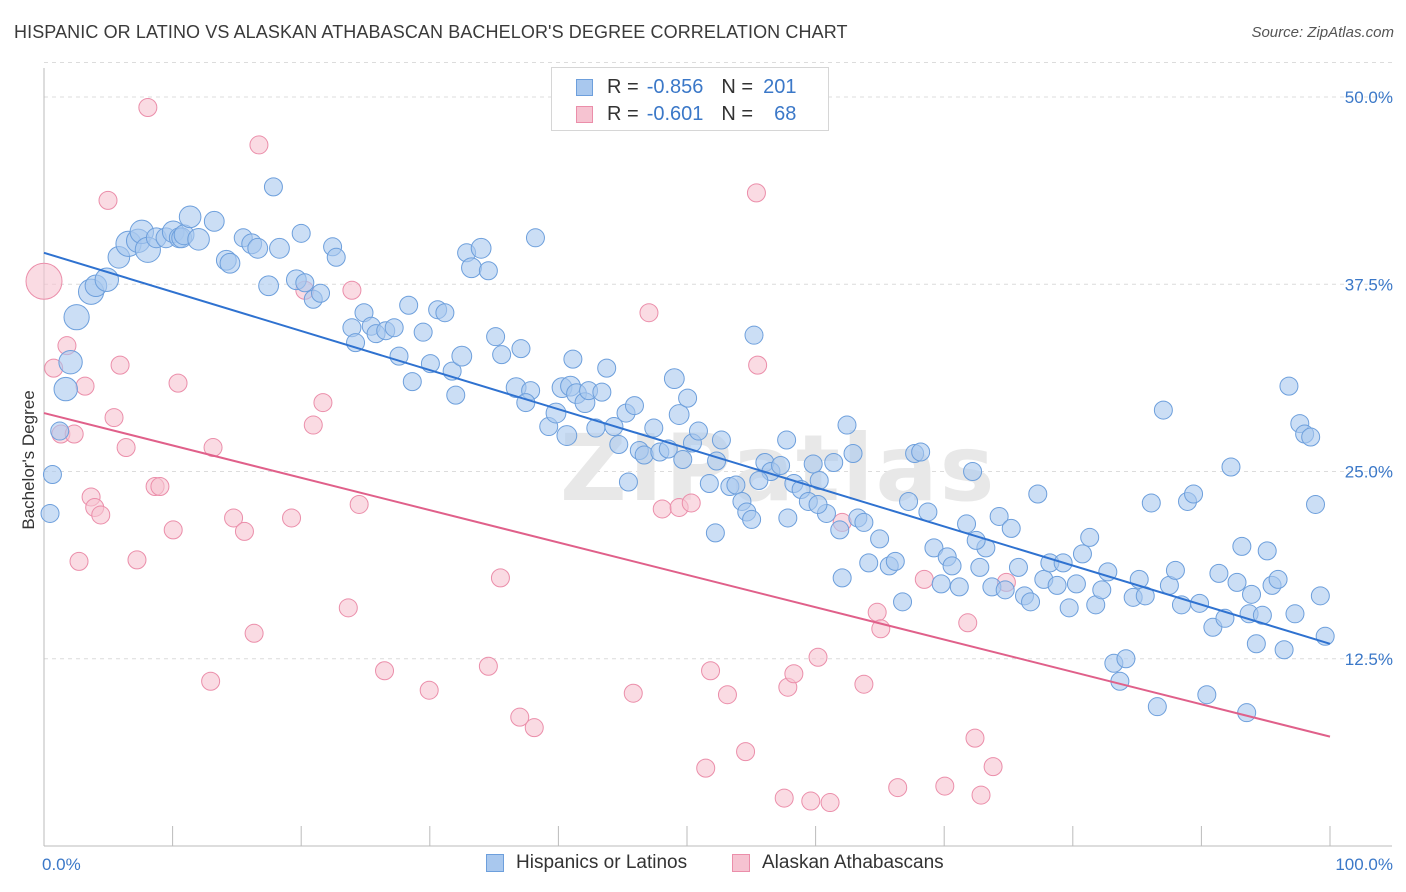 The width and height of the screenshot is (1406, 892). What do you see at coordinates (584, 114) in the screenshot?
I see `legend-swatch-pink` at bounding box center [584, 114].